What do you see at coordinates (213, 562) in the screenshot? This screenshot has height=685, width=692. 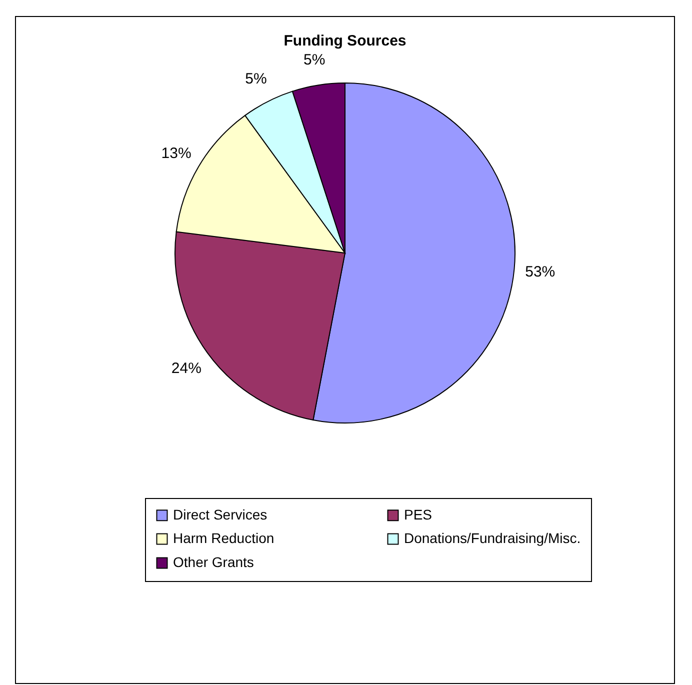 I see `legend-label: Other Grants` at bounding box center [213, 562].